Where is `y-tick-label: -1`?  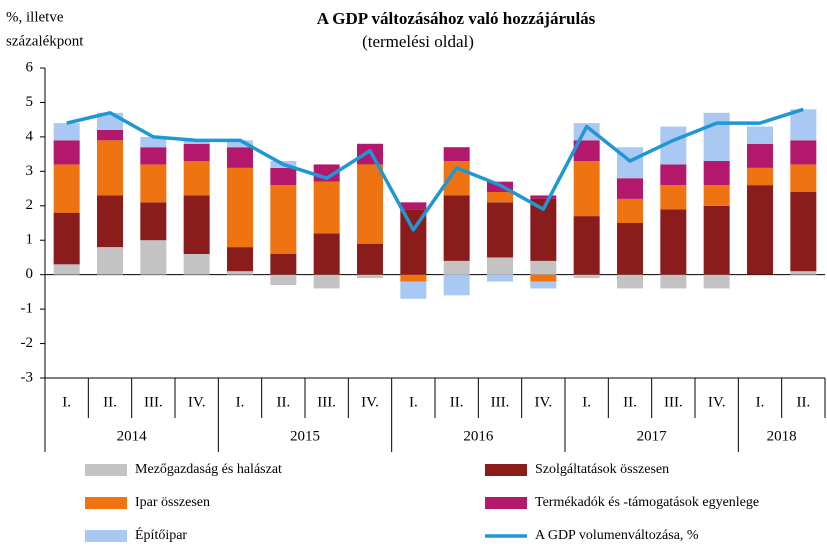 y-tick-label: -1 is located at coordinates (27, 309).